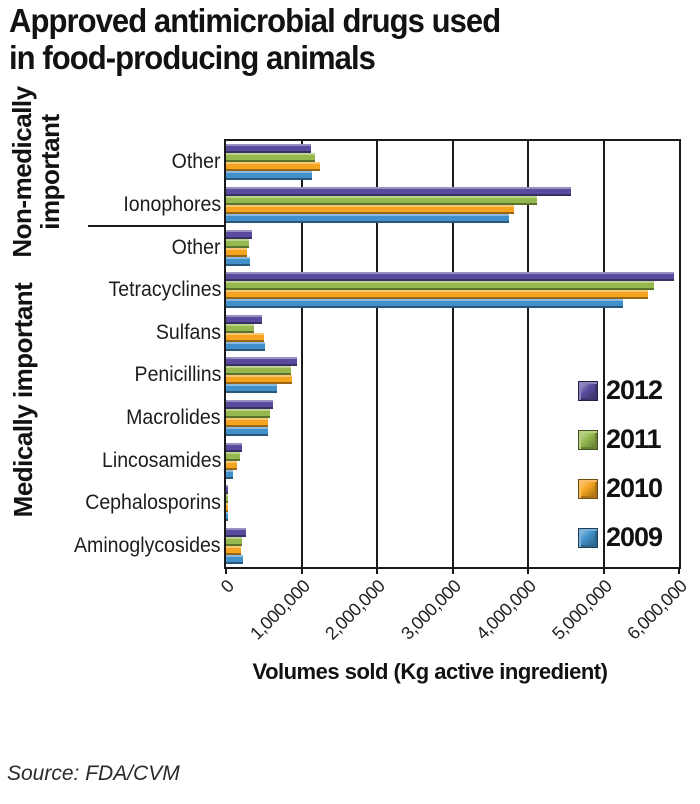 This screenshot has width=700, height=804. What do you see at coordinates (172, 204) in the screenshot?
I see `category-label: Ionophores` at bounding box center [172, 204].